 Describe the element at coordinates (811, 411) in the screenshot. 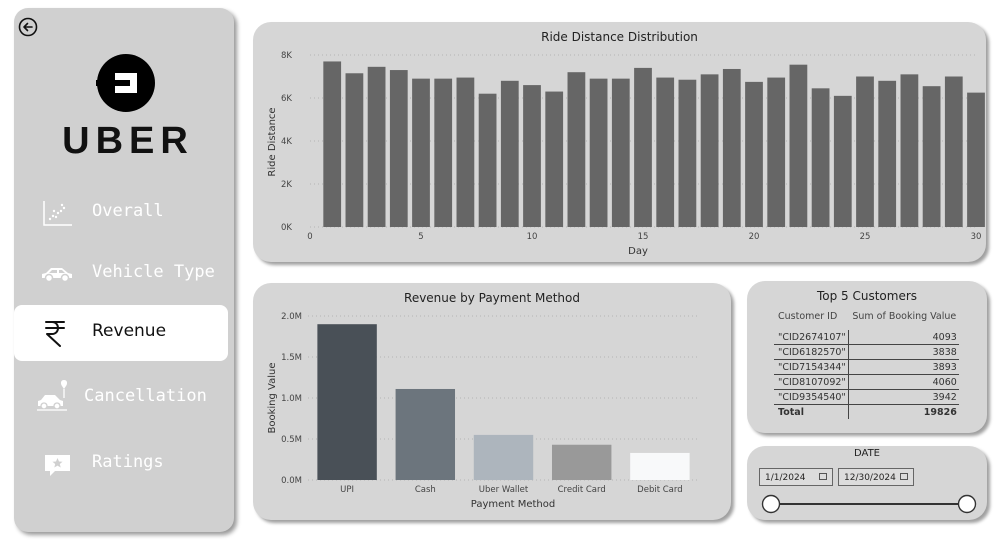

I see `total-label: Total` at that location.